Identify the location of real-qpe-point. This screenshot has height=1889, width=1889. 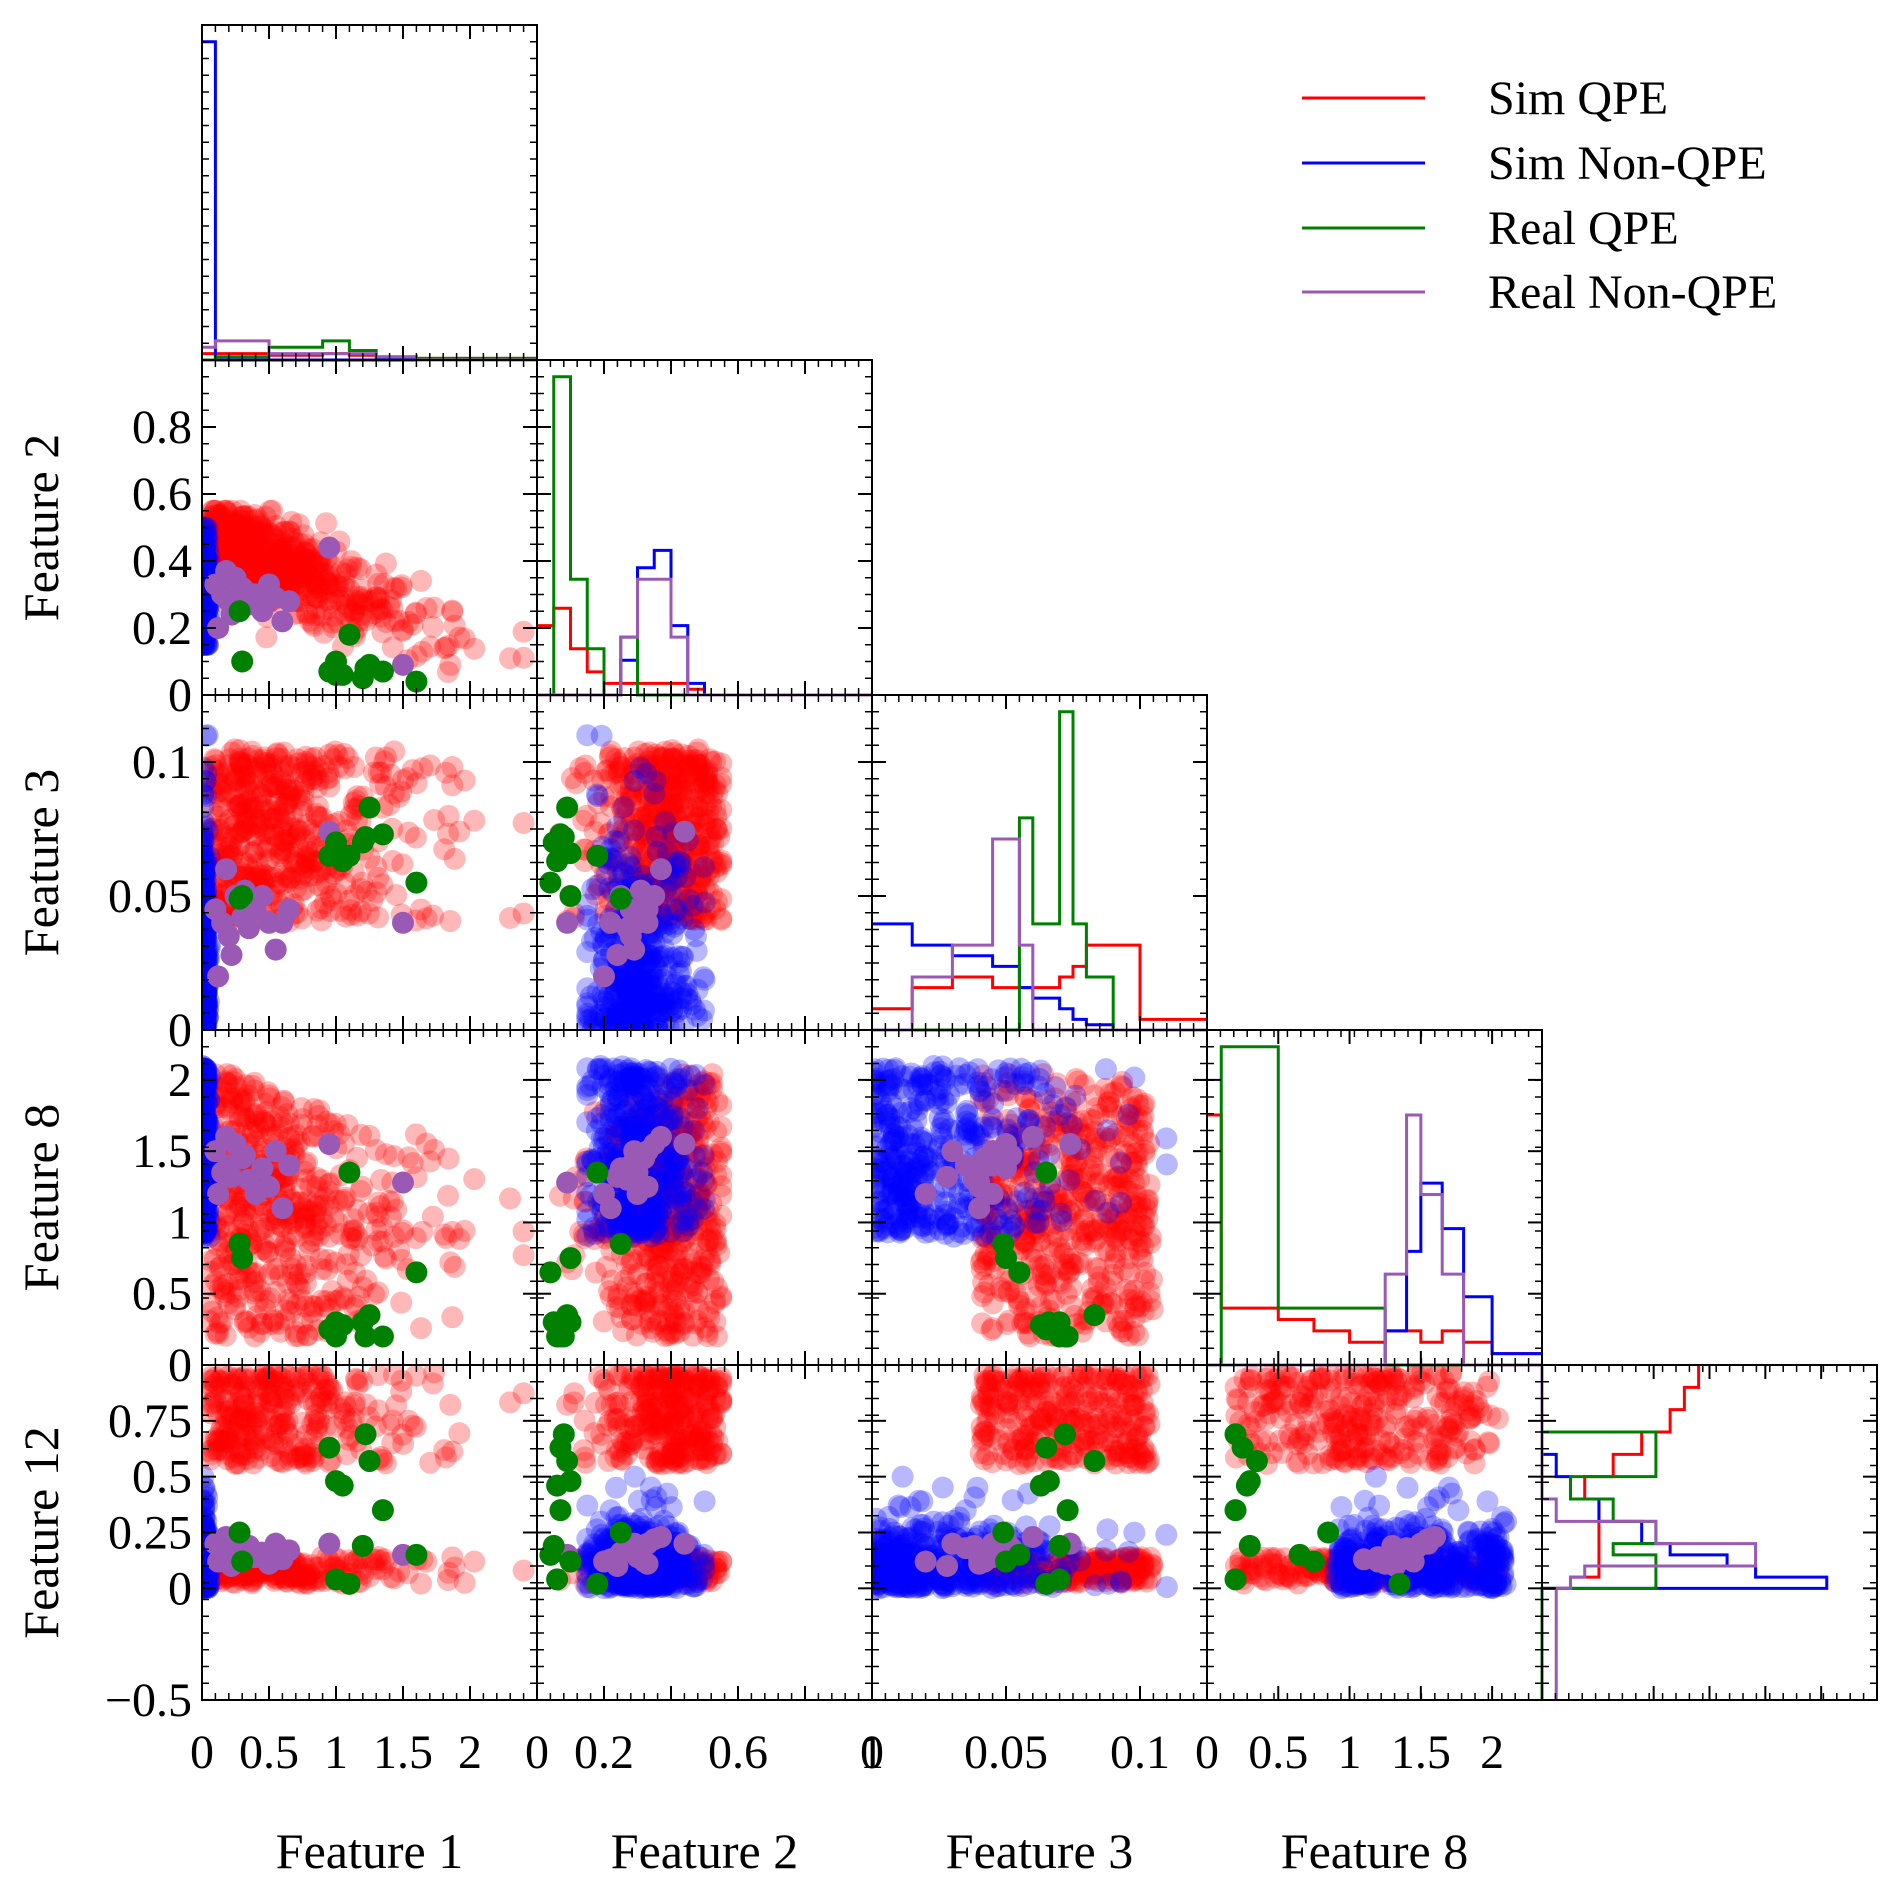
(570, 853).